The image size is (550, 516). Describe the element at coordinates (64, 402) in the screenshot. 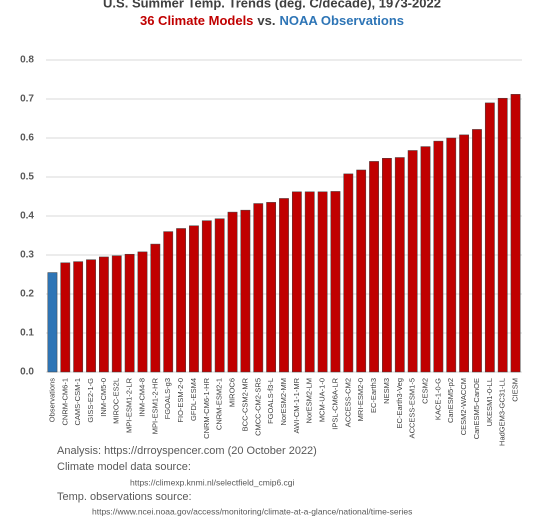

I see `x-tick-label: CNRM-CM6-1` at that location.